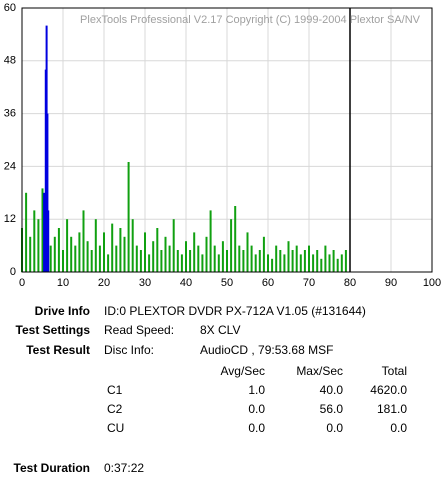  What do you see at coordinates (309, 283) in the screenshot?
I see `x-tick-label: 70` at bounding box center [309, 283].